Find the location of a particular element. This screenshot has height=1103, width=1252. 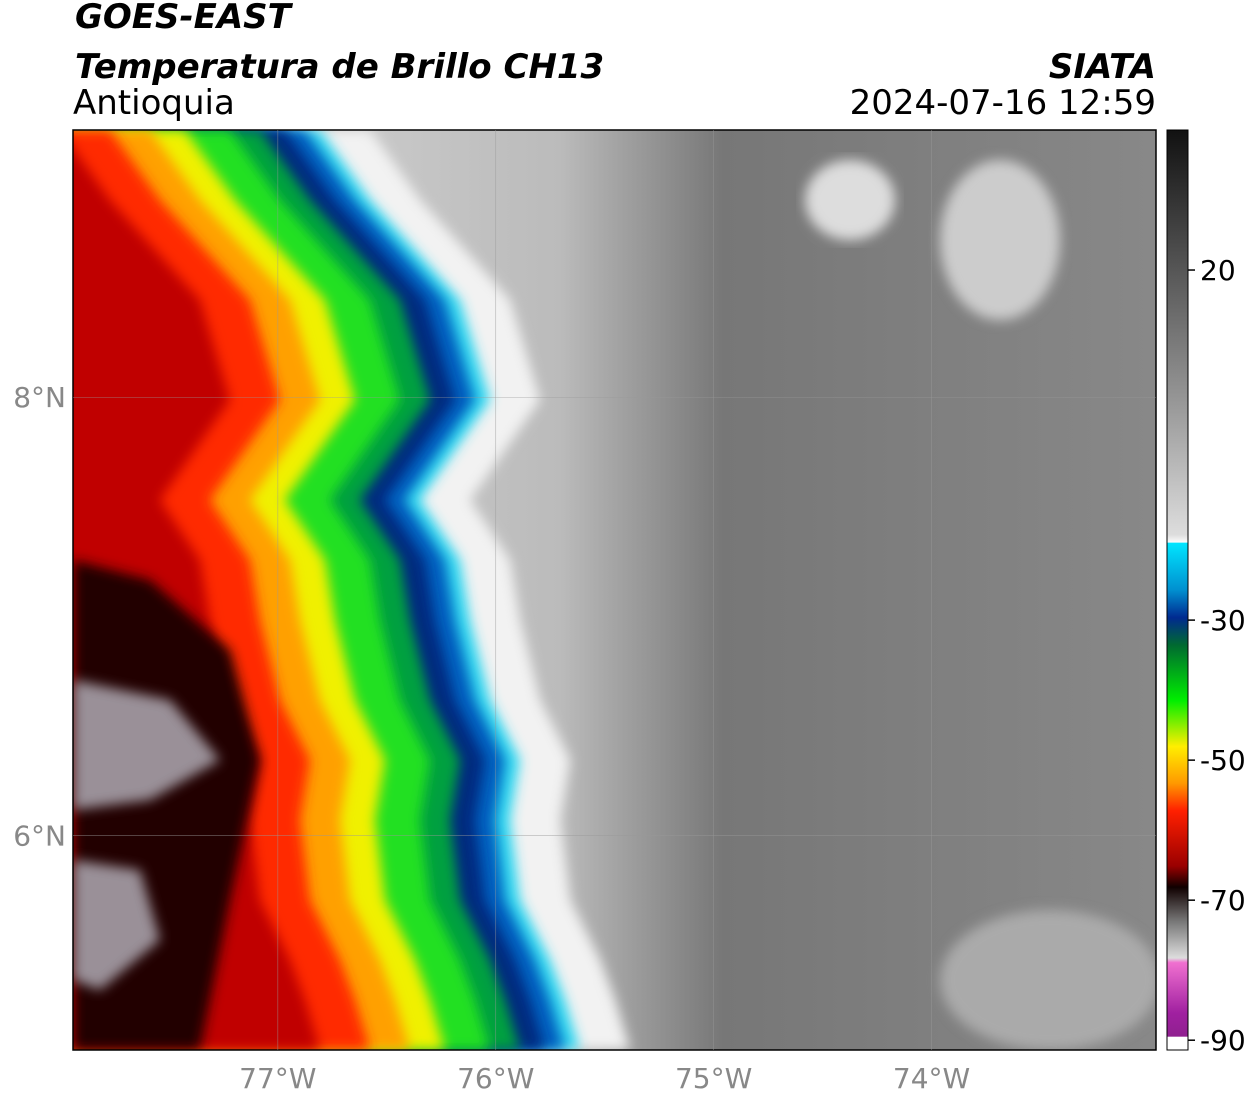

y-tick-label: 8°N is located at coordinates (39, 397).